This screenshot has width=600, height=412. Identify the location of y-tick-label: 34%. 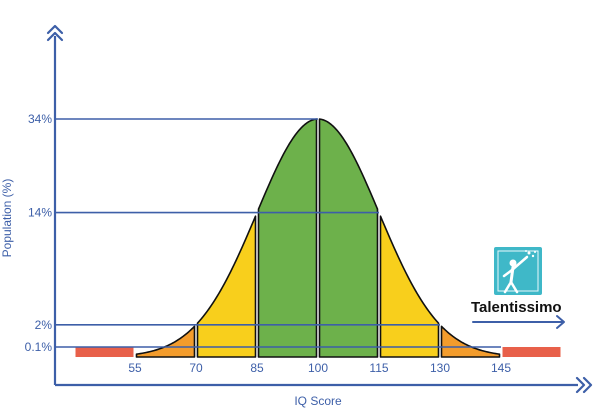
(40, 119).